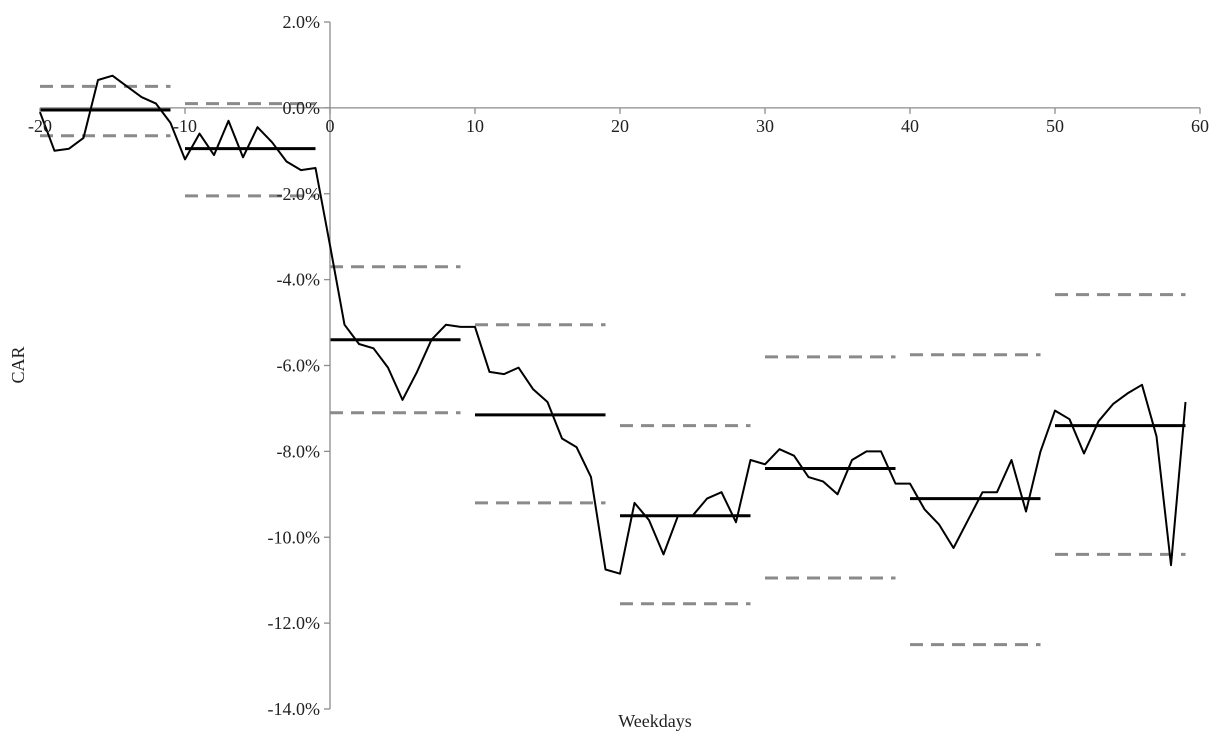 This screenshot has height=736, width=1223. What do you see at coordinates (40, 126) in the screenshot?
I see `x-tick-label: -20` at bounding box center [40, 126].